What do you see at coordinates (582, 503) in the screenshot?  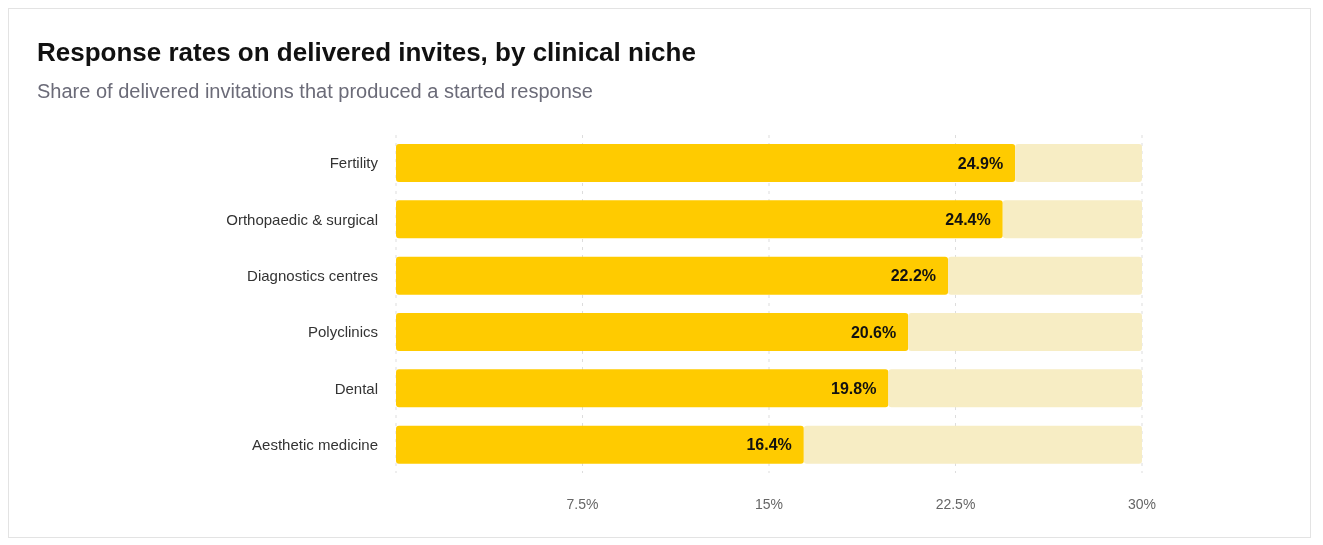 I see `x-tick-label: 7.5%` at bounding box center [582, 503].